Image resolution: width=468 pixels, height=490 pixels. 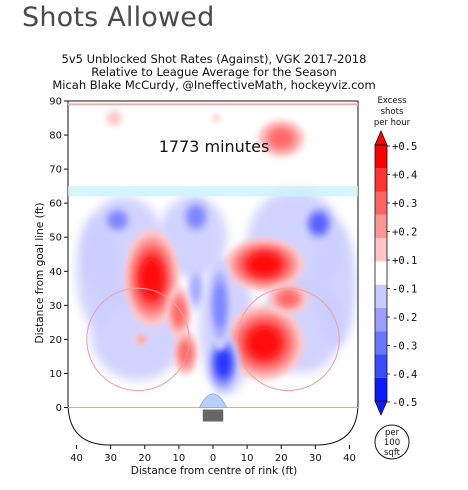 What do you see at coordinates (55, 340) in the screenshot?
I see `y-tick-label-2: 20` at bounding box center [55, 340].